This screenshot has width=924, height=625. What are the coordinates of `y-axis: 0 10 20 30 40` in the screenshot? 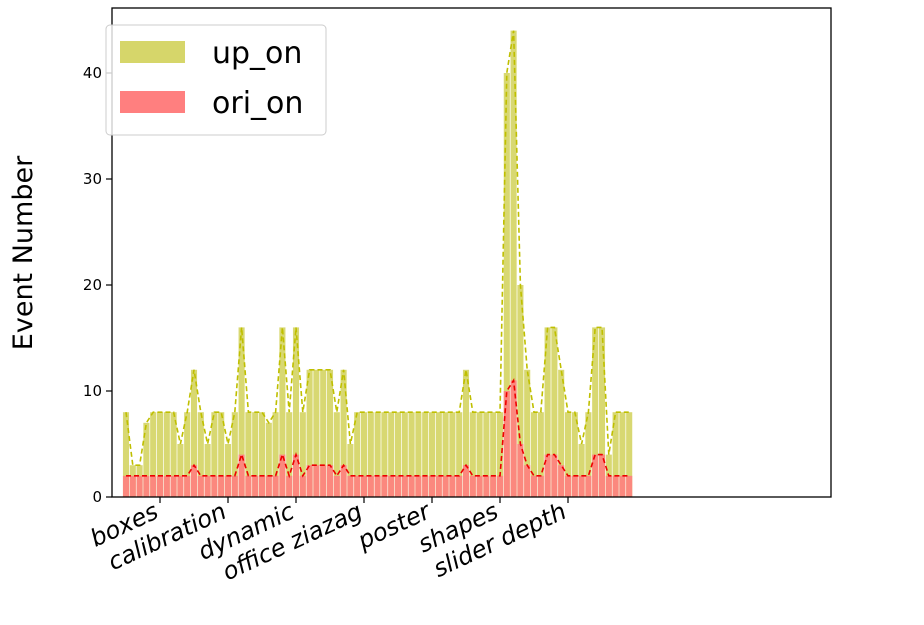 It's located at (97, 285).